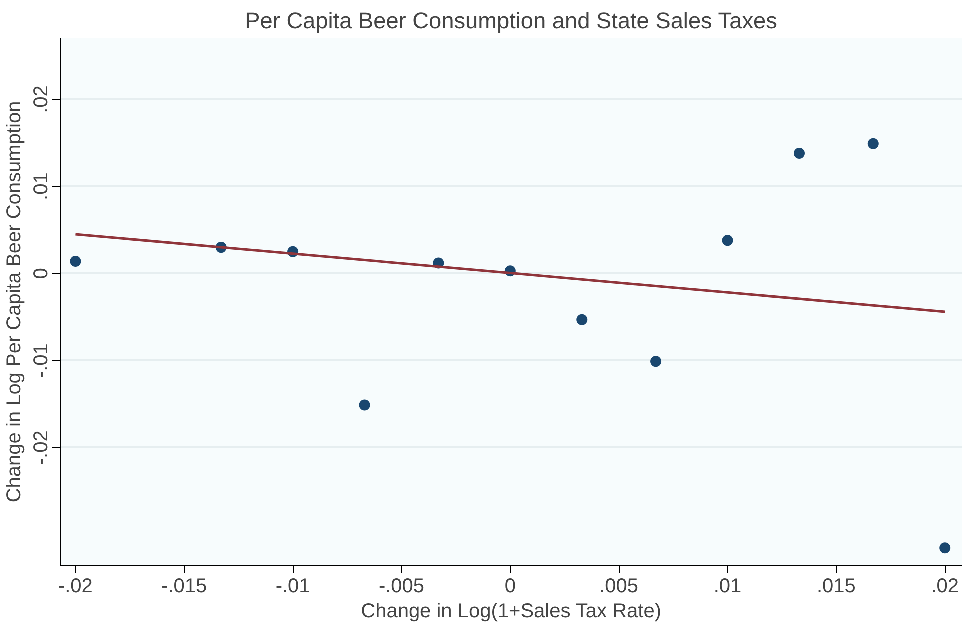 The height and width of the screenshot is (631, 977). What do you see at coordinates (401, 587) in the screenshot?
I see `x-tick-label: -.005` at bounding box center [401, 587].